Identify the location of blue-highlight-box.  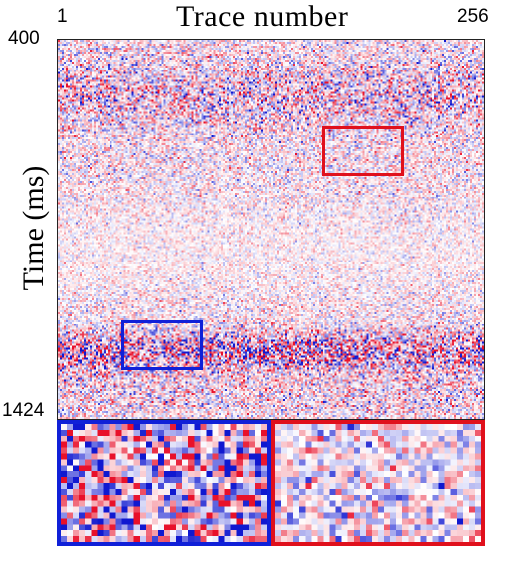
(162, 345).